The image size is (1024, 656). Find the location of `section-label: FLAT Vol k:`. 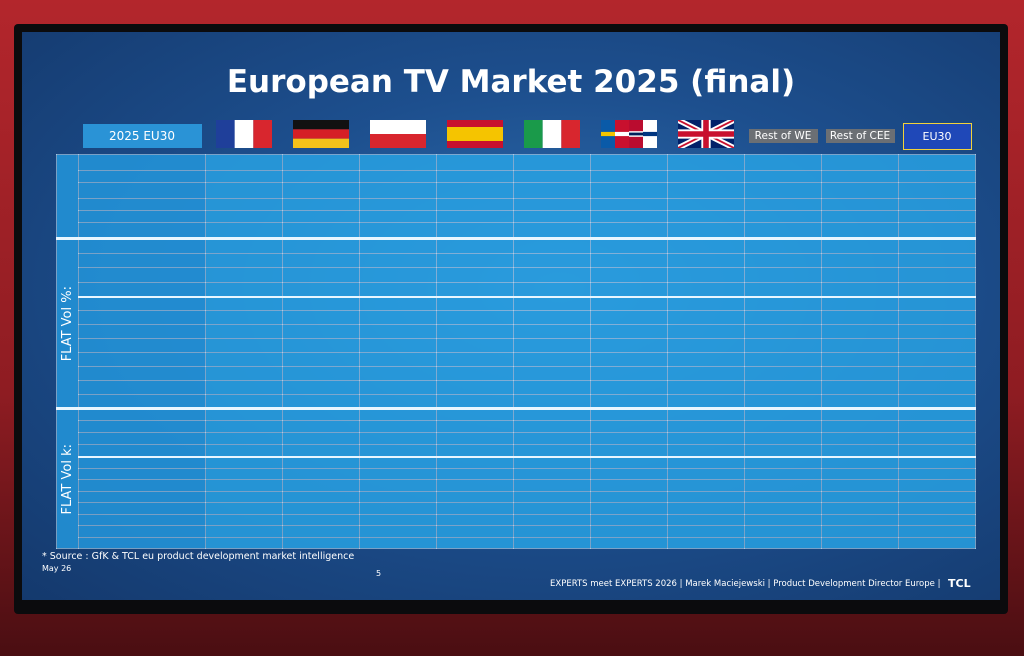

section-label: FLAT Vol k: is located at coordinates (67, 479).